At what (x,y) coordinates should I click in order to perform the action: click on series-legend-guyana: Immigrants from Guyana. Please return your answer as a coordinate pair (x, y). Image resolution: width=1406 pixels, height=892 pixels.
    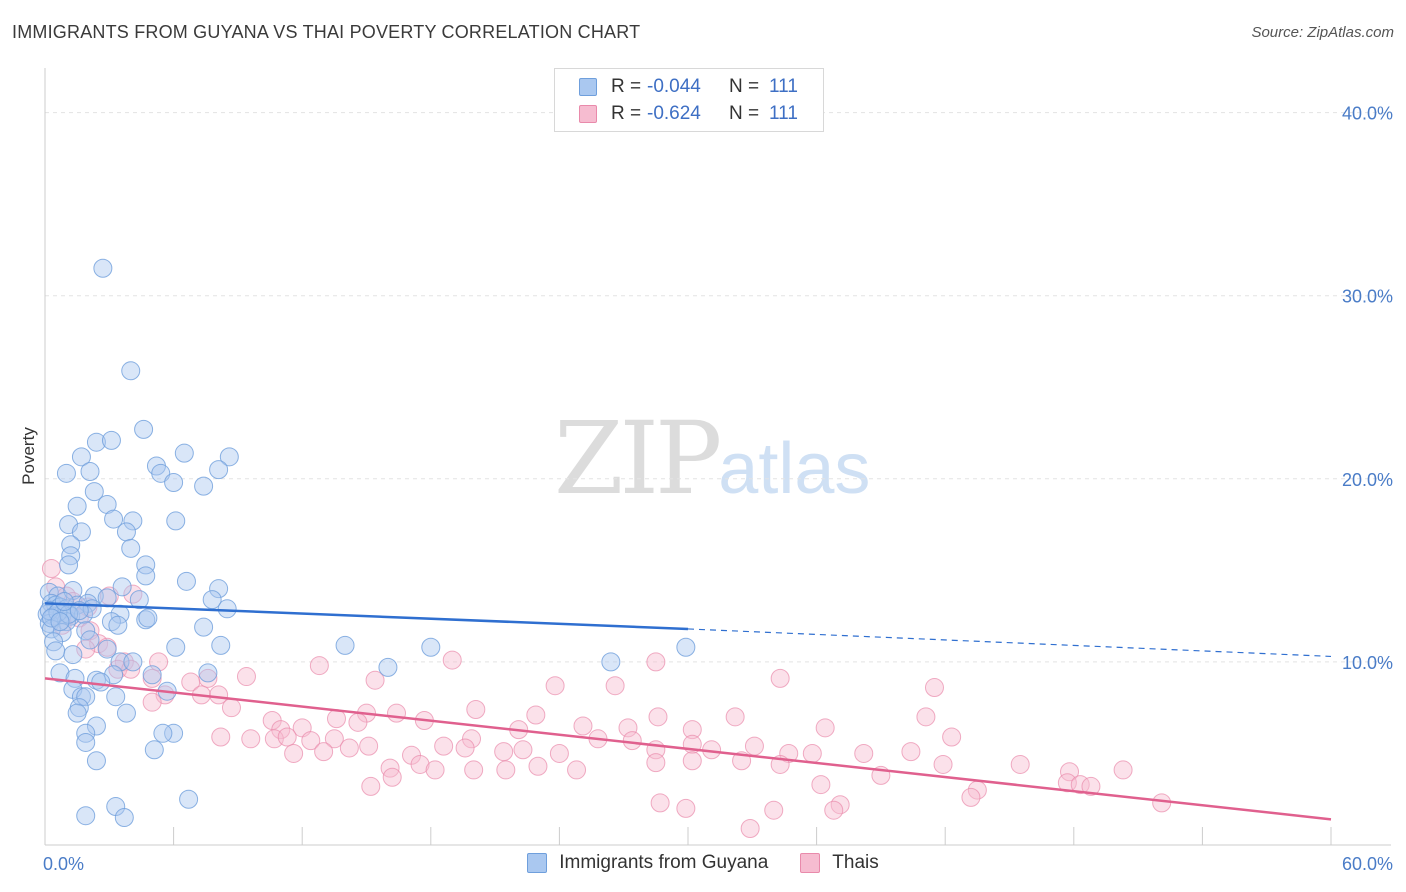
    Looking at the image, I should click on (647, 863).